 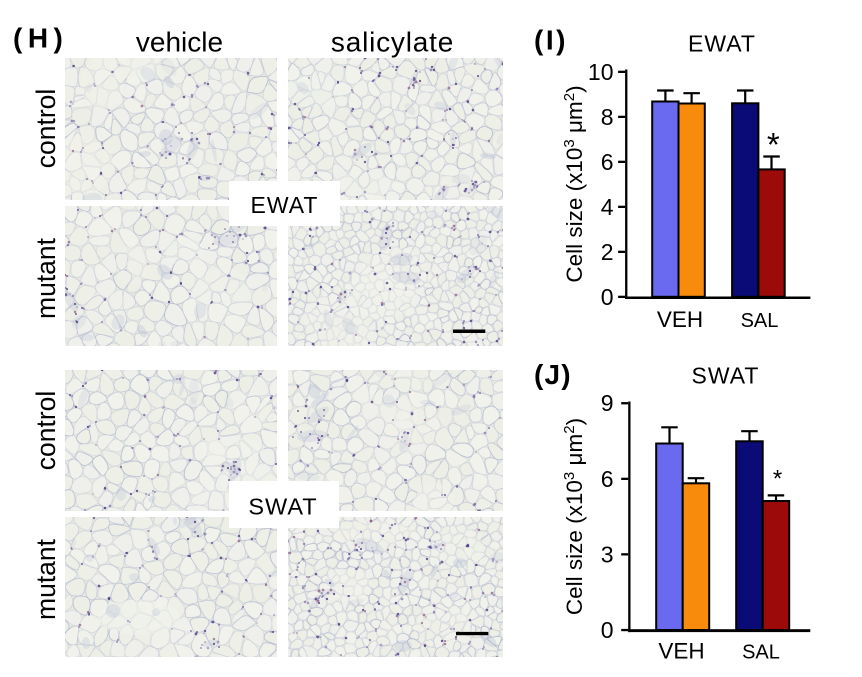 What do you see at coordinates (40, 38) in the screenshot?
I see `svg-text: (H)` at bounding box center [40, 38].